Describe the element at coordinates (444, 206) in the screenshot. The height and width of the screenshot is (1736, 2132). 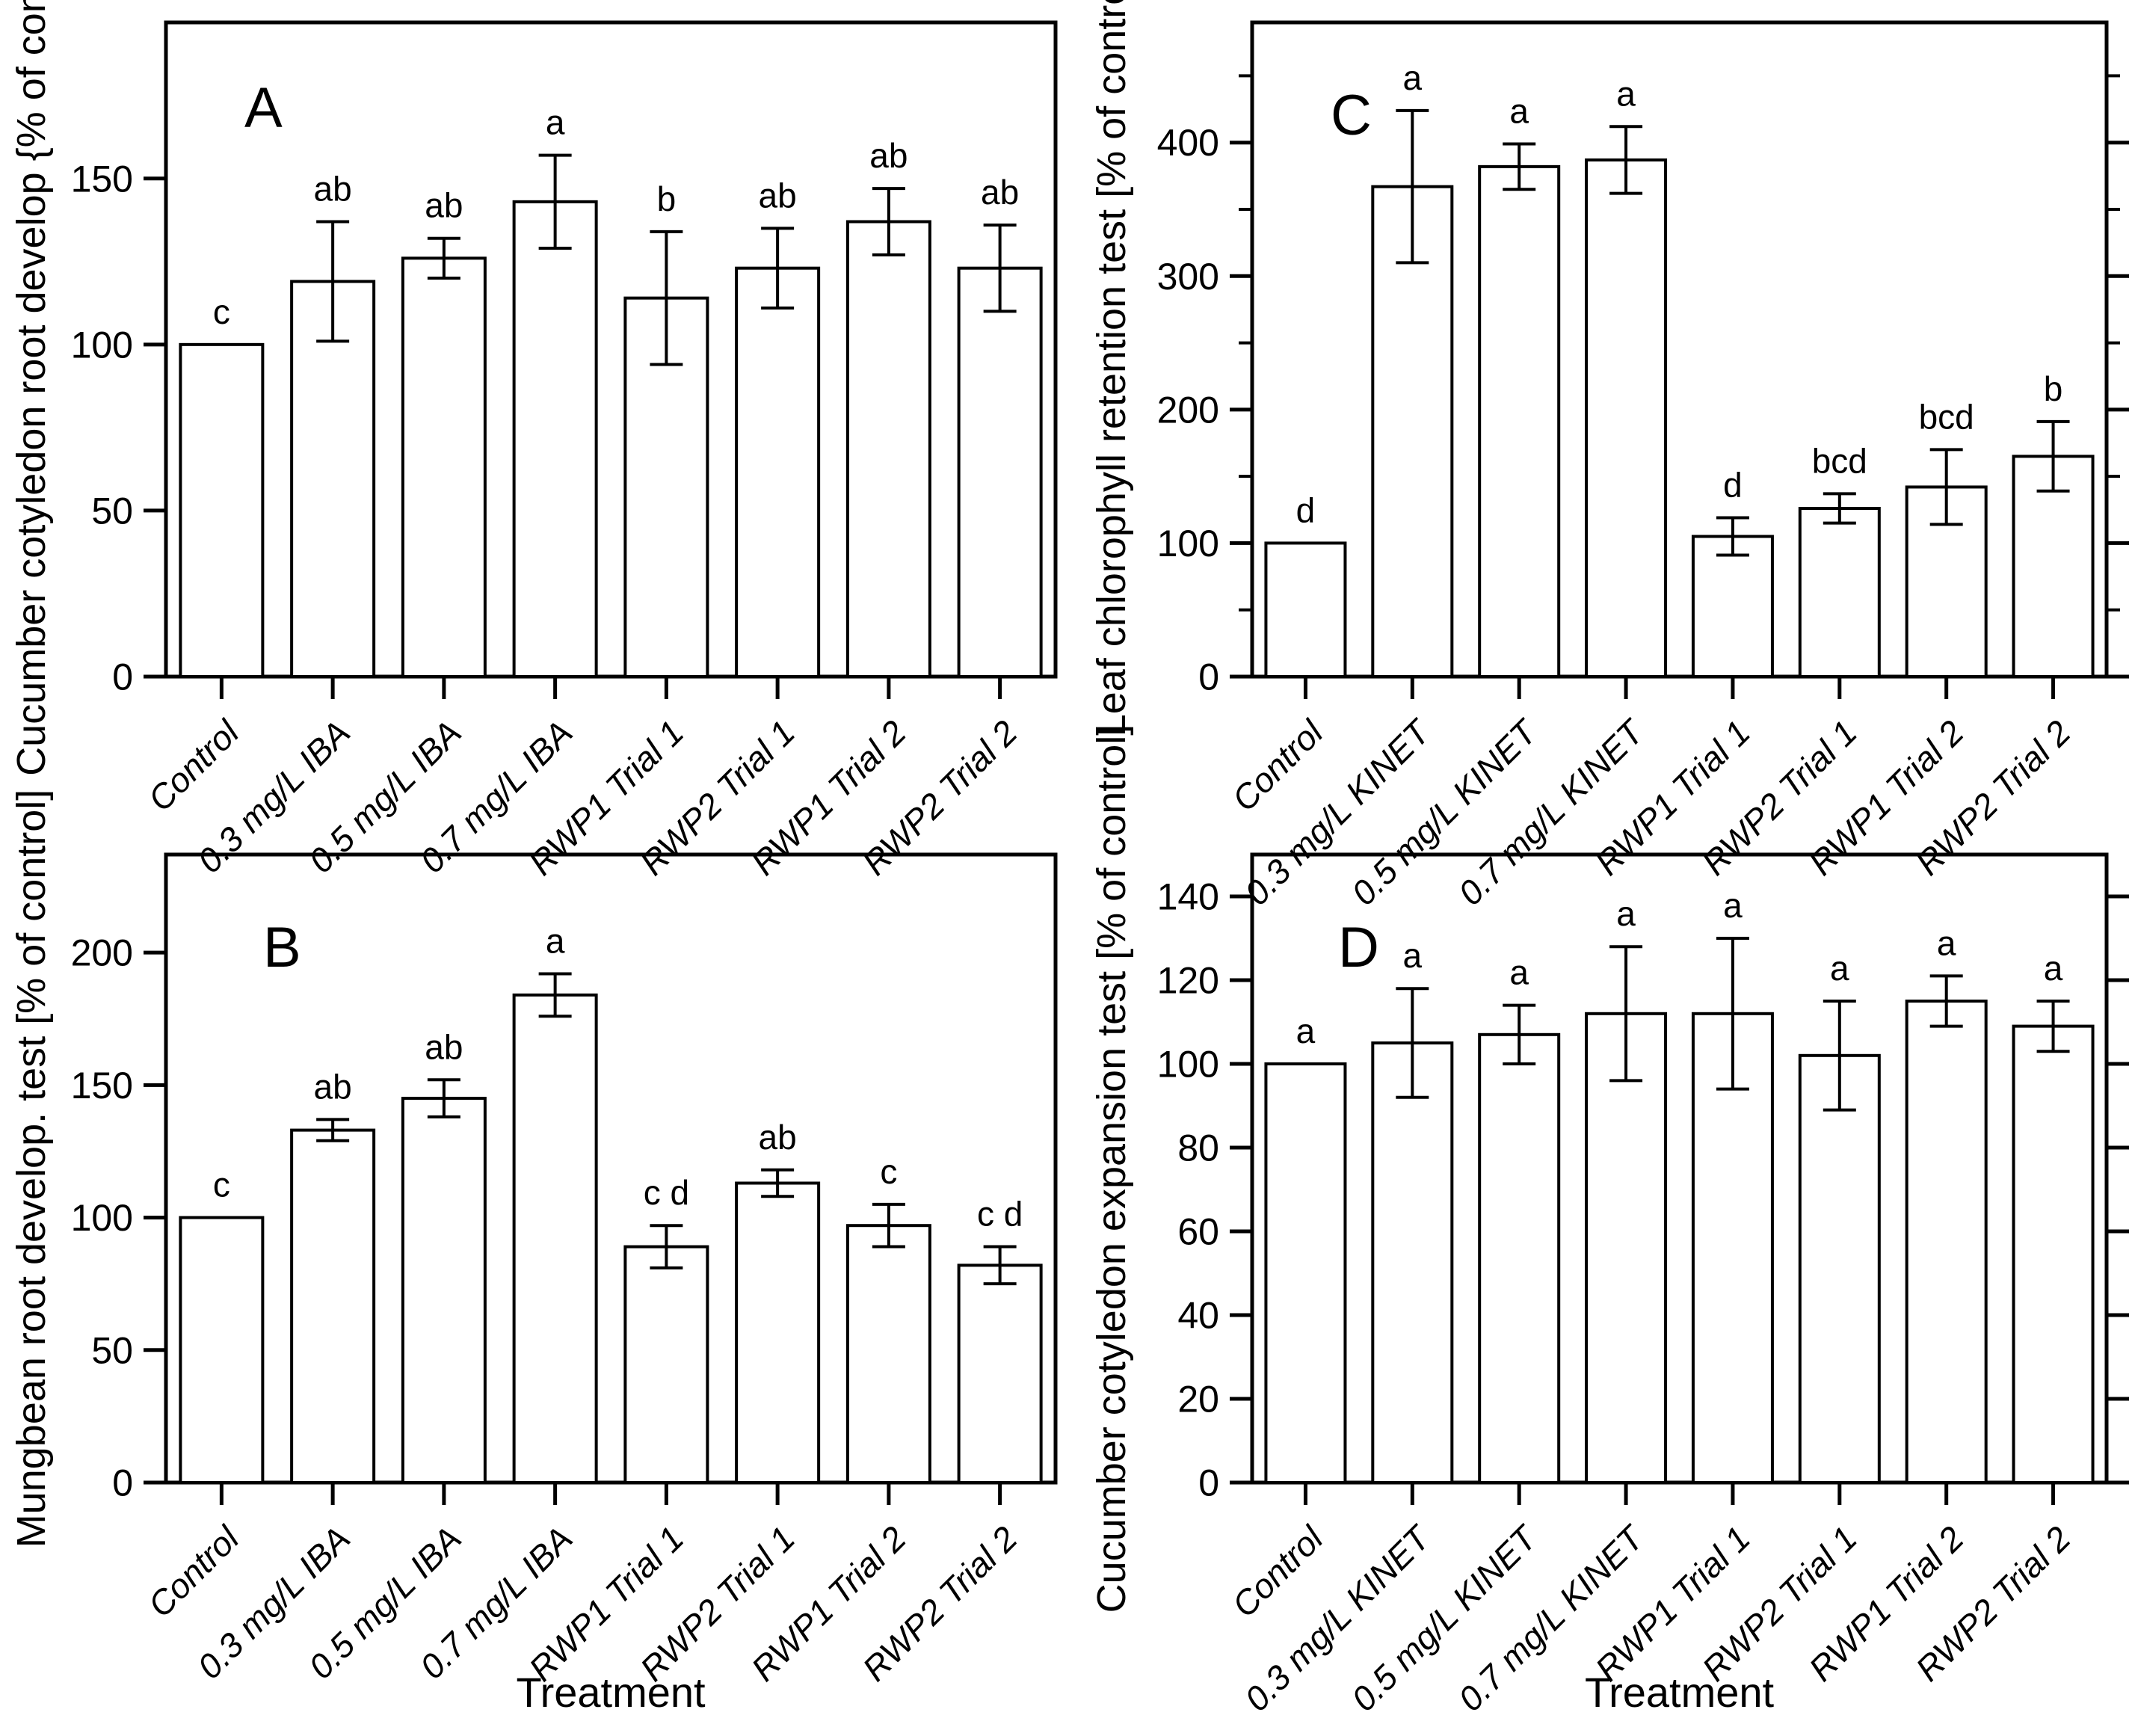
I see `sig-letter-a-2: ab` at that location.